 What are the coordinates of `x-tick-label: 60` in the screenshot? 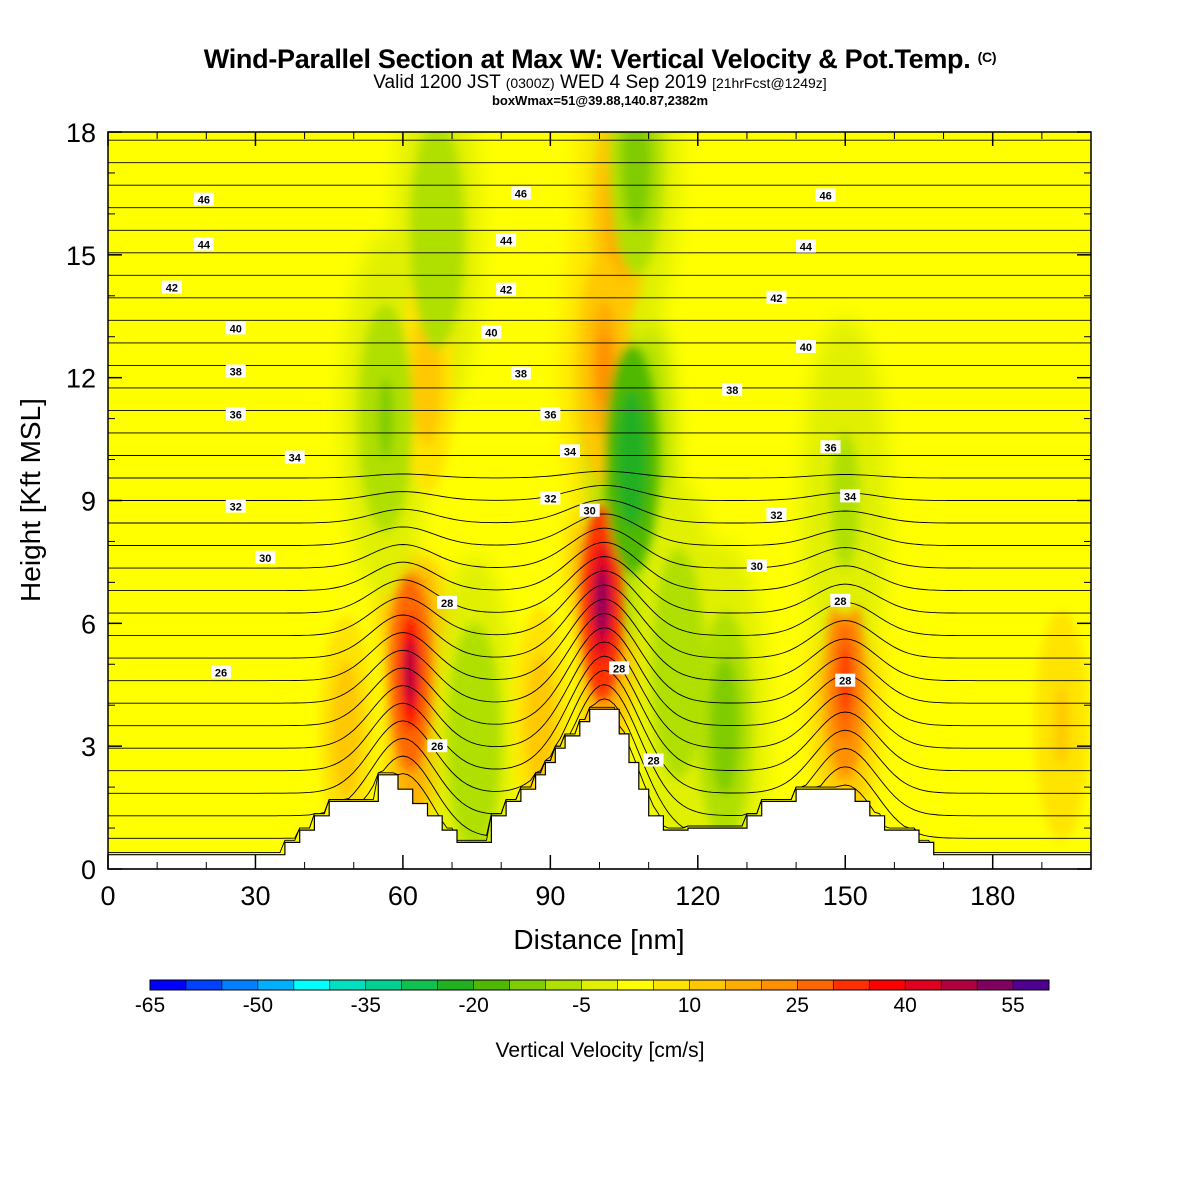 It's located at (403, 896).